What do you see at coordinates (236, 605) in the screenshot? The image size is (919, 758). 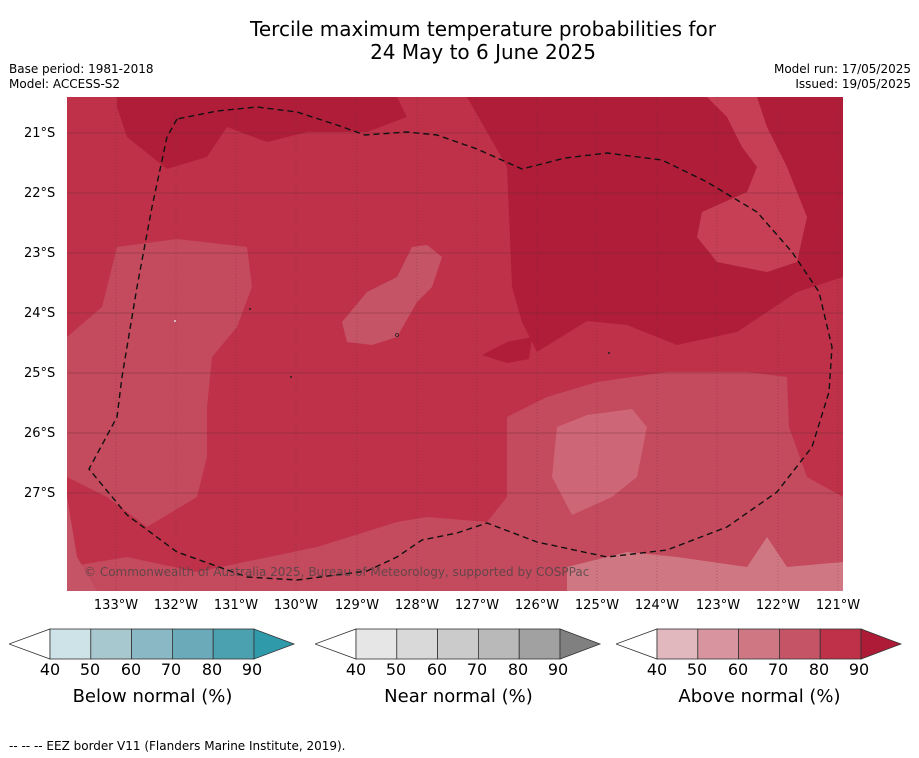 I see `lon-label: 131°W` at bounding box center [236, 605].